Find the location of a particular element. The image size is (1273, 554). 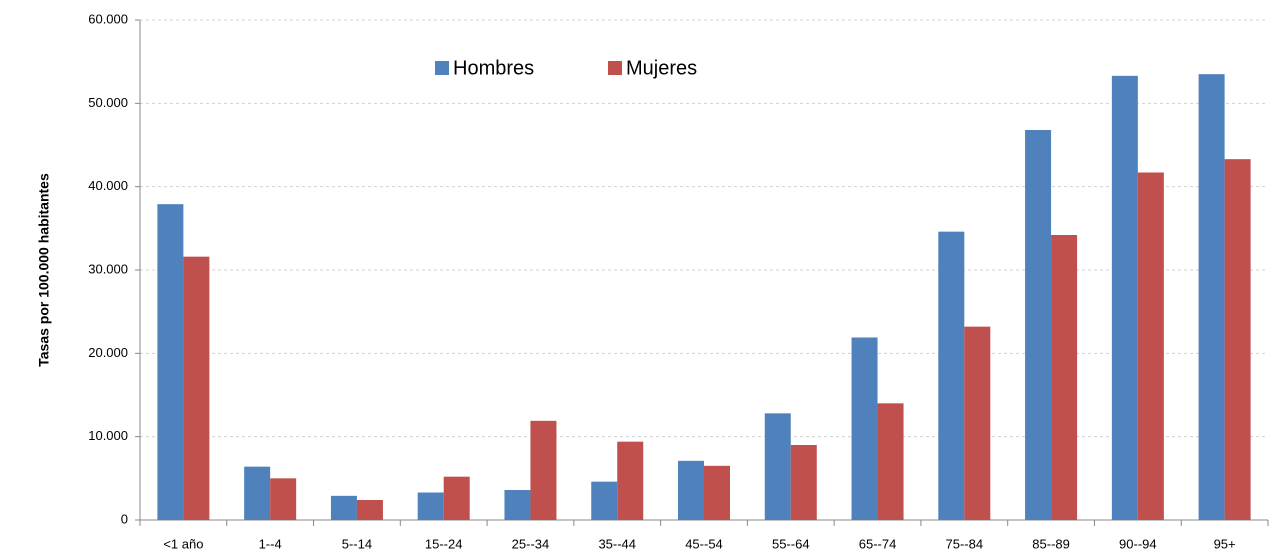

y-axis-title: Tasas por 100.000 habitantes is located at coordinates (44, 270).